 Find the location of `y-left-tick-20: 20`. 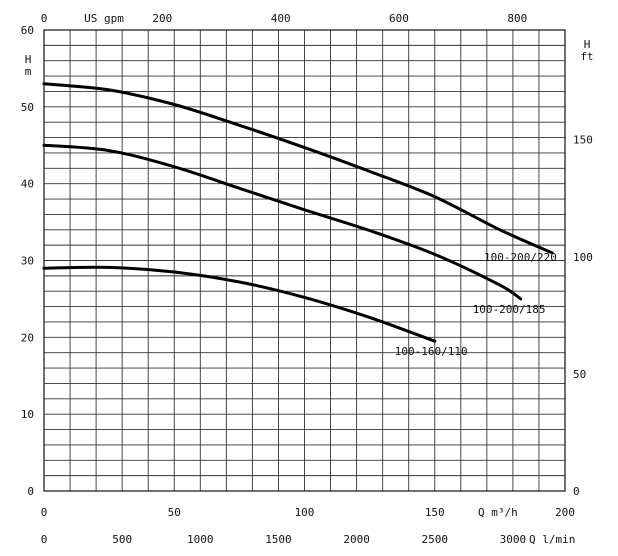

y-left-tick-20: 20 is located at coordinates (27, 337).